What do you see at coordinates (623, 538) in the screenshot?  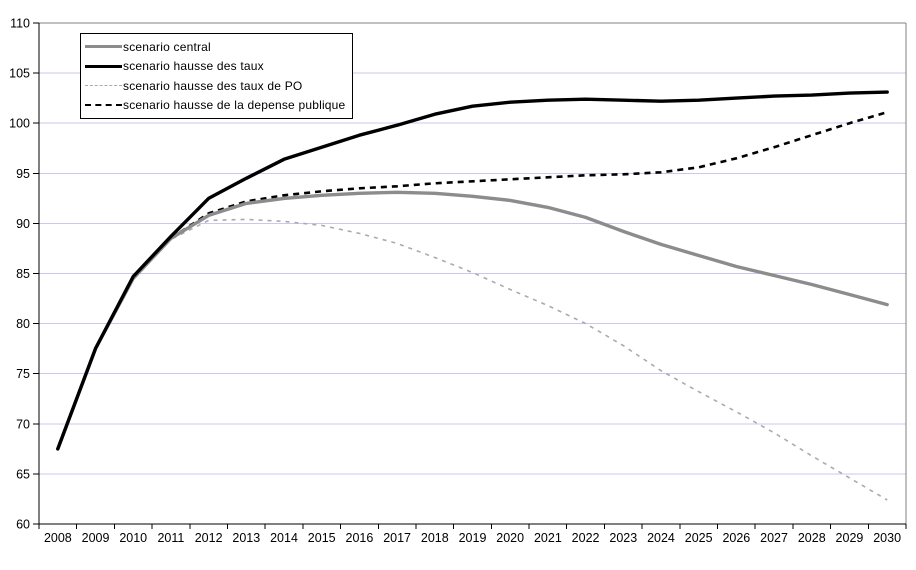 I see `svg-text: 2023` at bounding box center [623, 538].